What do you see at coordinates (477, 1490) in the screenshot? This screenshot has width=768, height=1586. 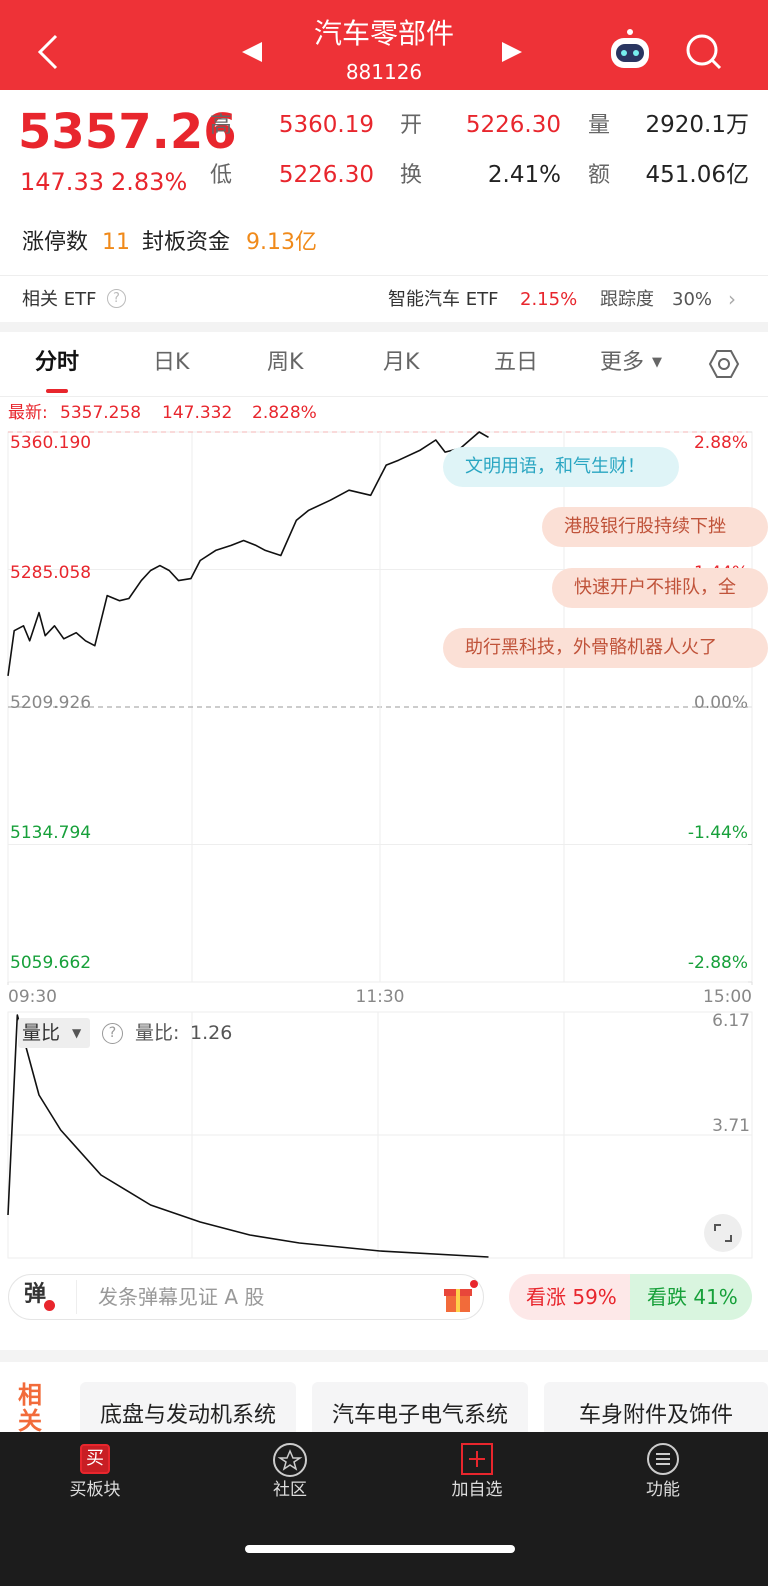 I see `nav-label: 加自选` at bounding box center [477, 1490].